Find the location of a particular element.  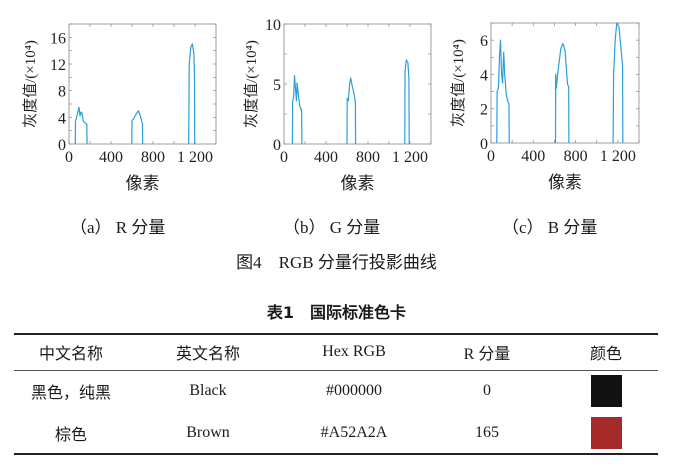

cell-en-name: Black is located at coordinates (208, 391).